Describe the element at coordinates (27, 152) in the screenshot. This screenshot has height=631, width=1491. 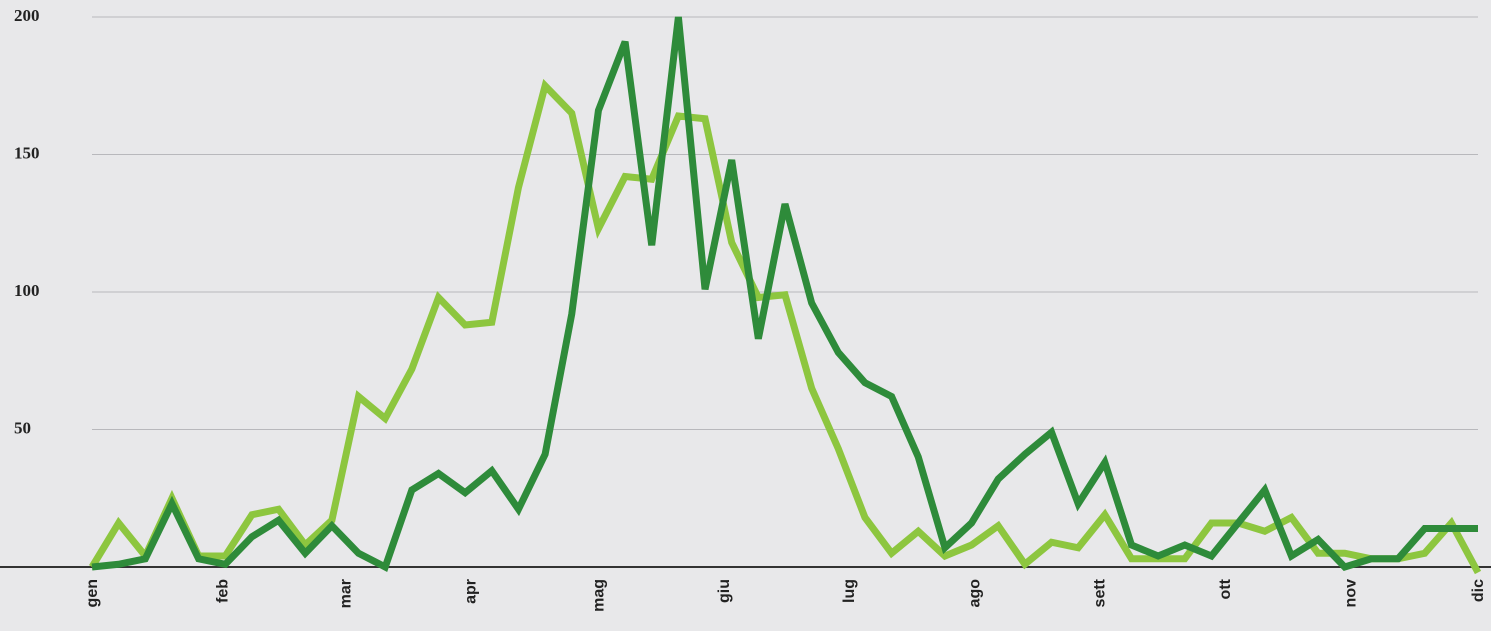
I see `y-tick-label: 150` at that location.